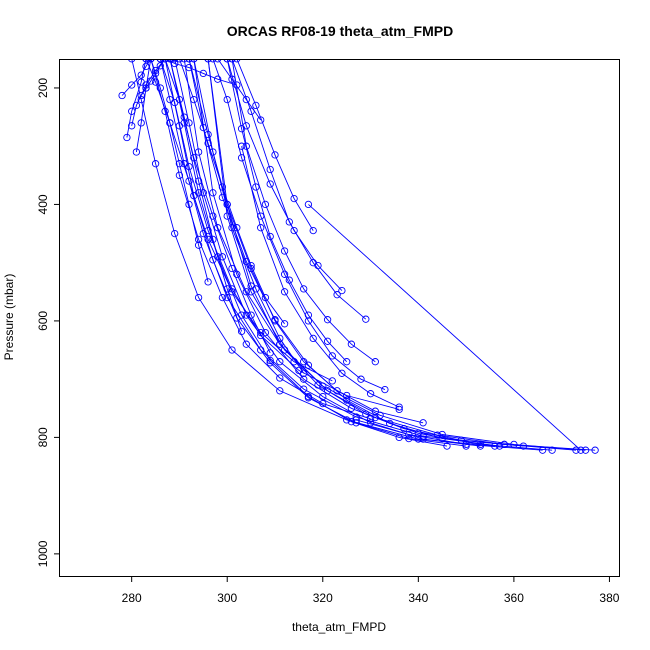  Describe the element at coordinates (43, 553) in the screenshot. I see `y-tick-label: 1000` at that location.